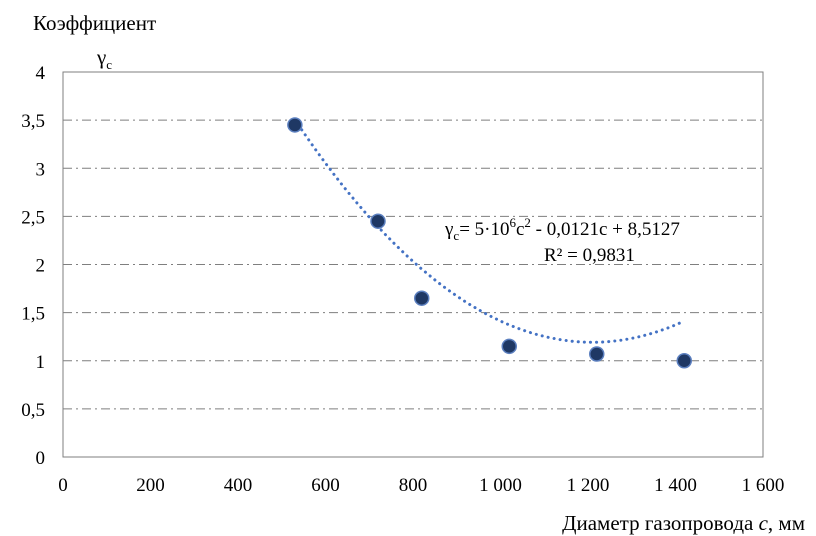 The width and height of the screenshot is (816, 536). I want to click on x-tick-label: 1 400, so click(675, 485).